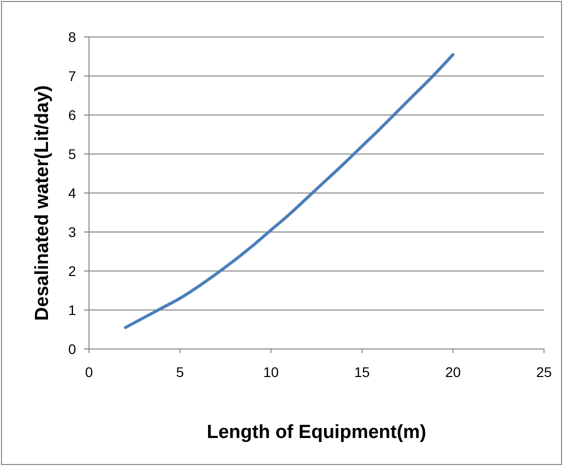 The width and height of the screenshot is (565, 468). I want to click on x-tick-label: 25, so click(544, 372).